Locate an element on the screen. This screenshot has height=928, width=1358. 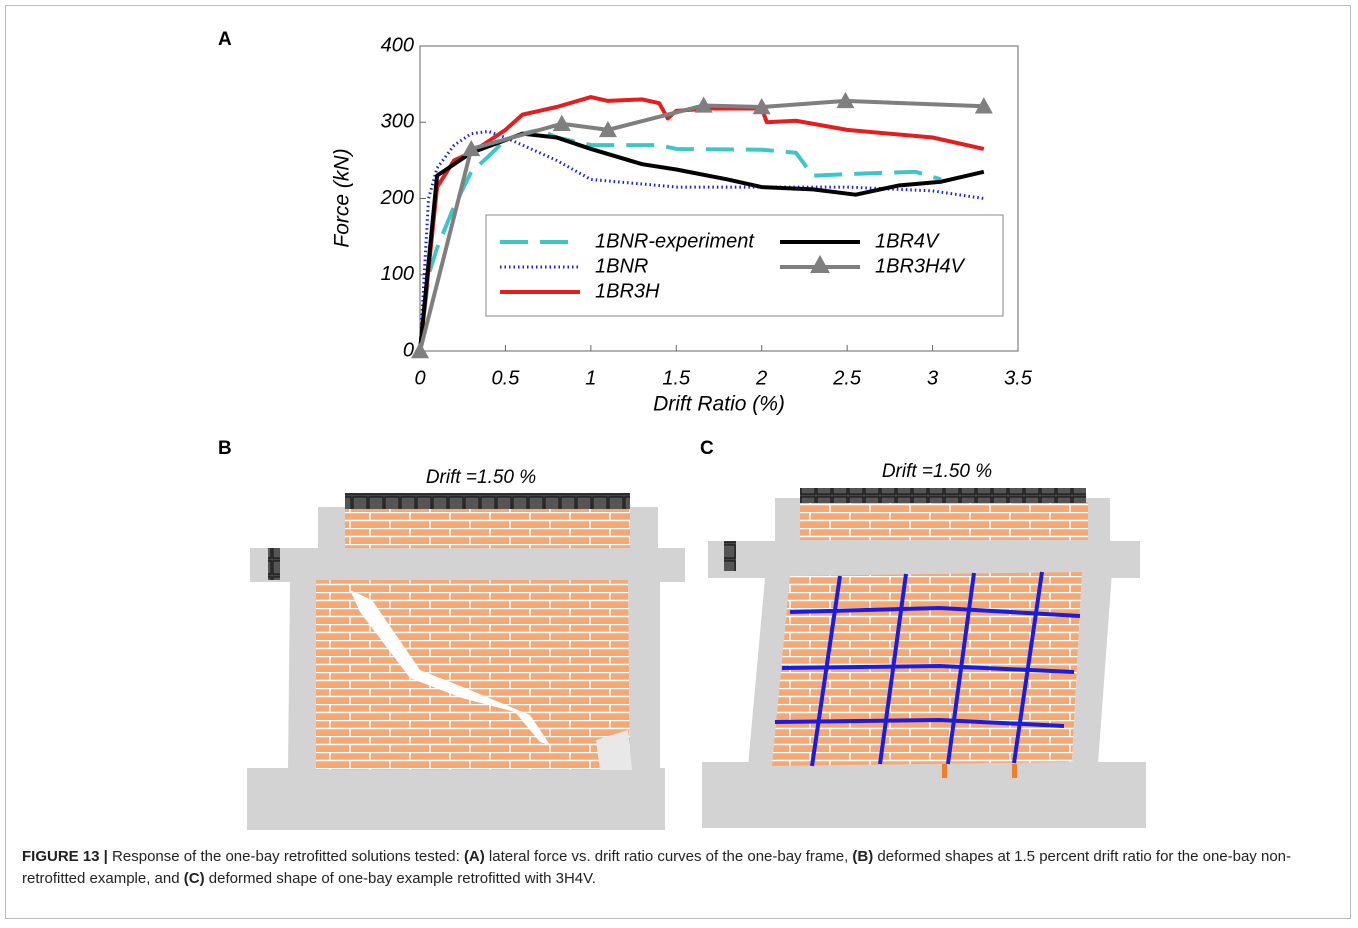
panel-b-drawing is located at coordinates (466, 661).